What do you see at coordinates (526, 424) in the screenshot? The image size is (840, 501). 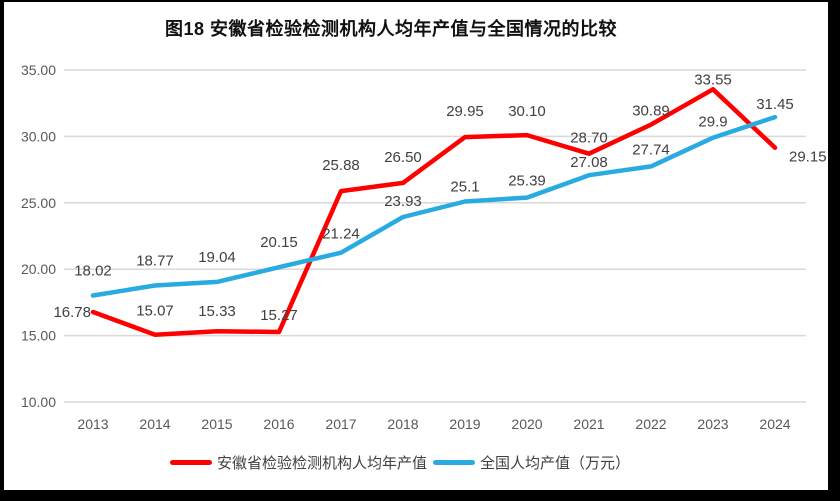 I see `x-tick-label: 2020` at bounding box center [526, 424].